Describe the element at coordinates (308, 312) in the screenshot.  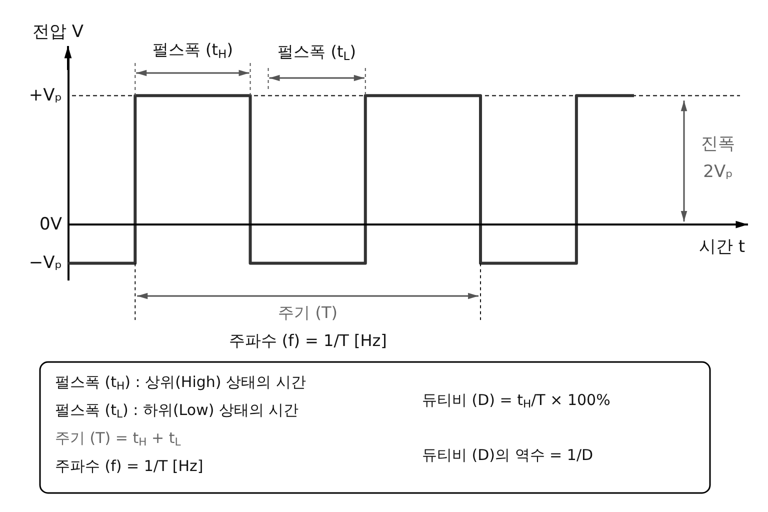
I see `text: 주기 (T)` at that location.